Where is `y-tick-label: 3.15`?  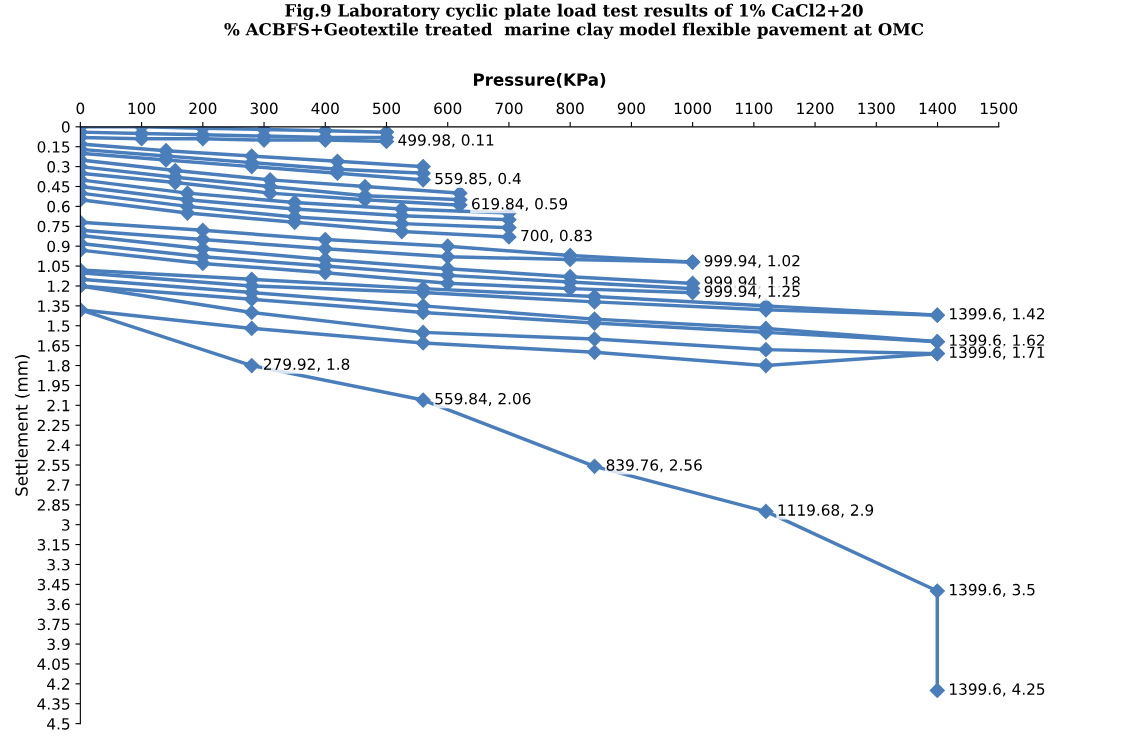 y-tick-label: 3.15 is located at coordinates (53, 545).